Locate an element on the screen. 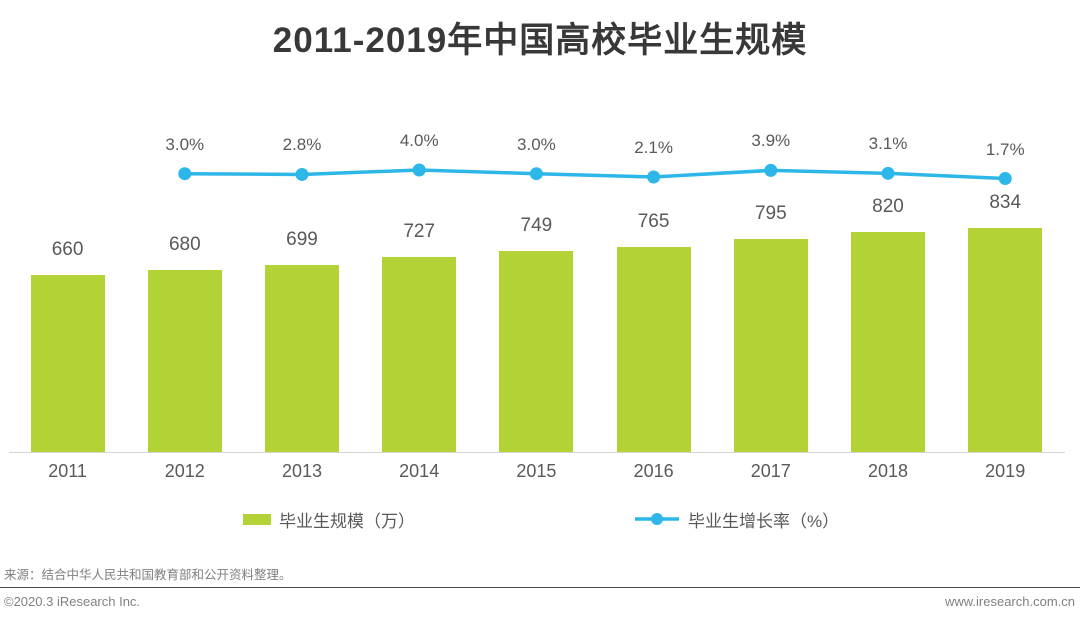  x-axis-label: 2016 is located at coordinates (653, 471).